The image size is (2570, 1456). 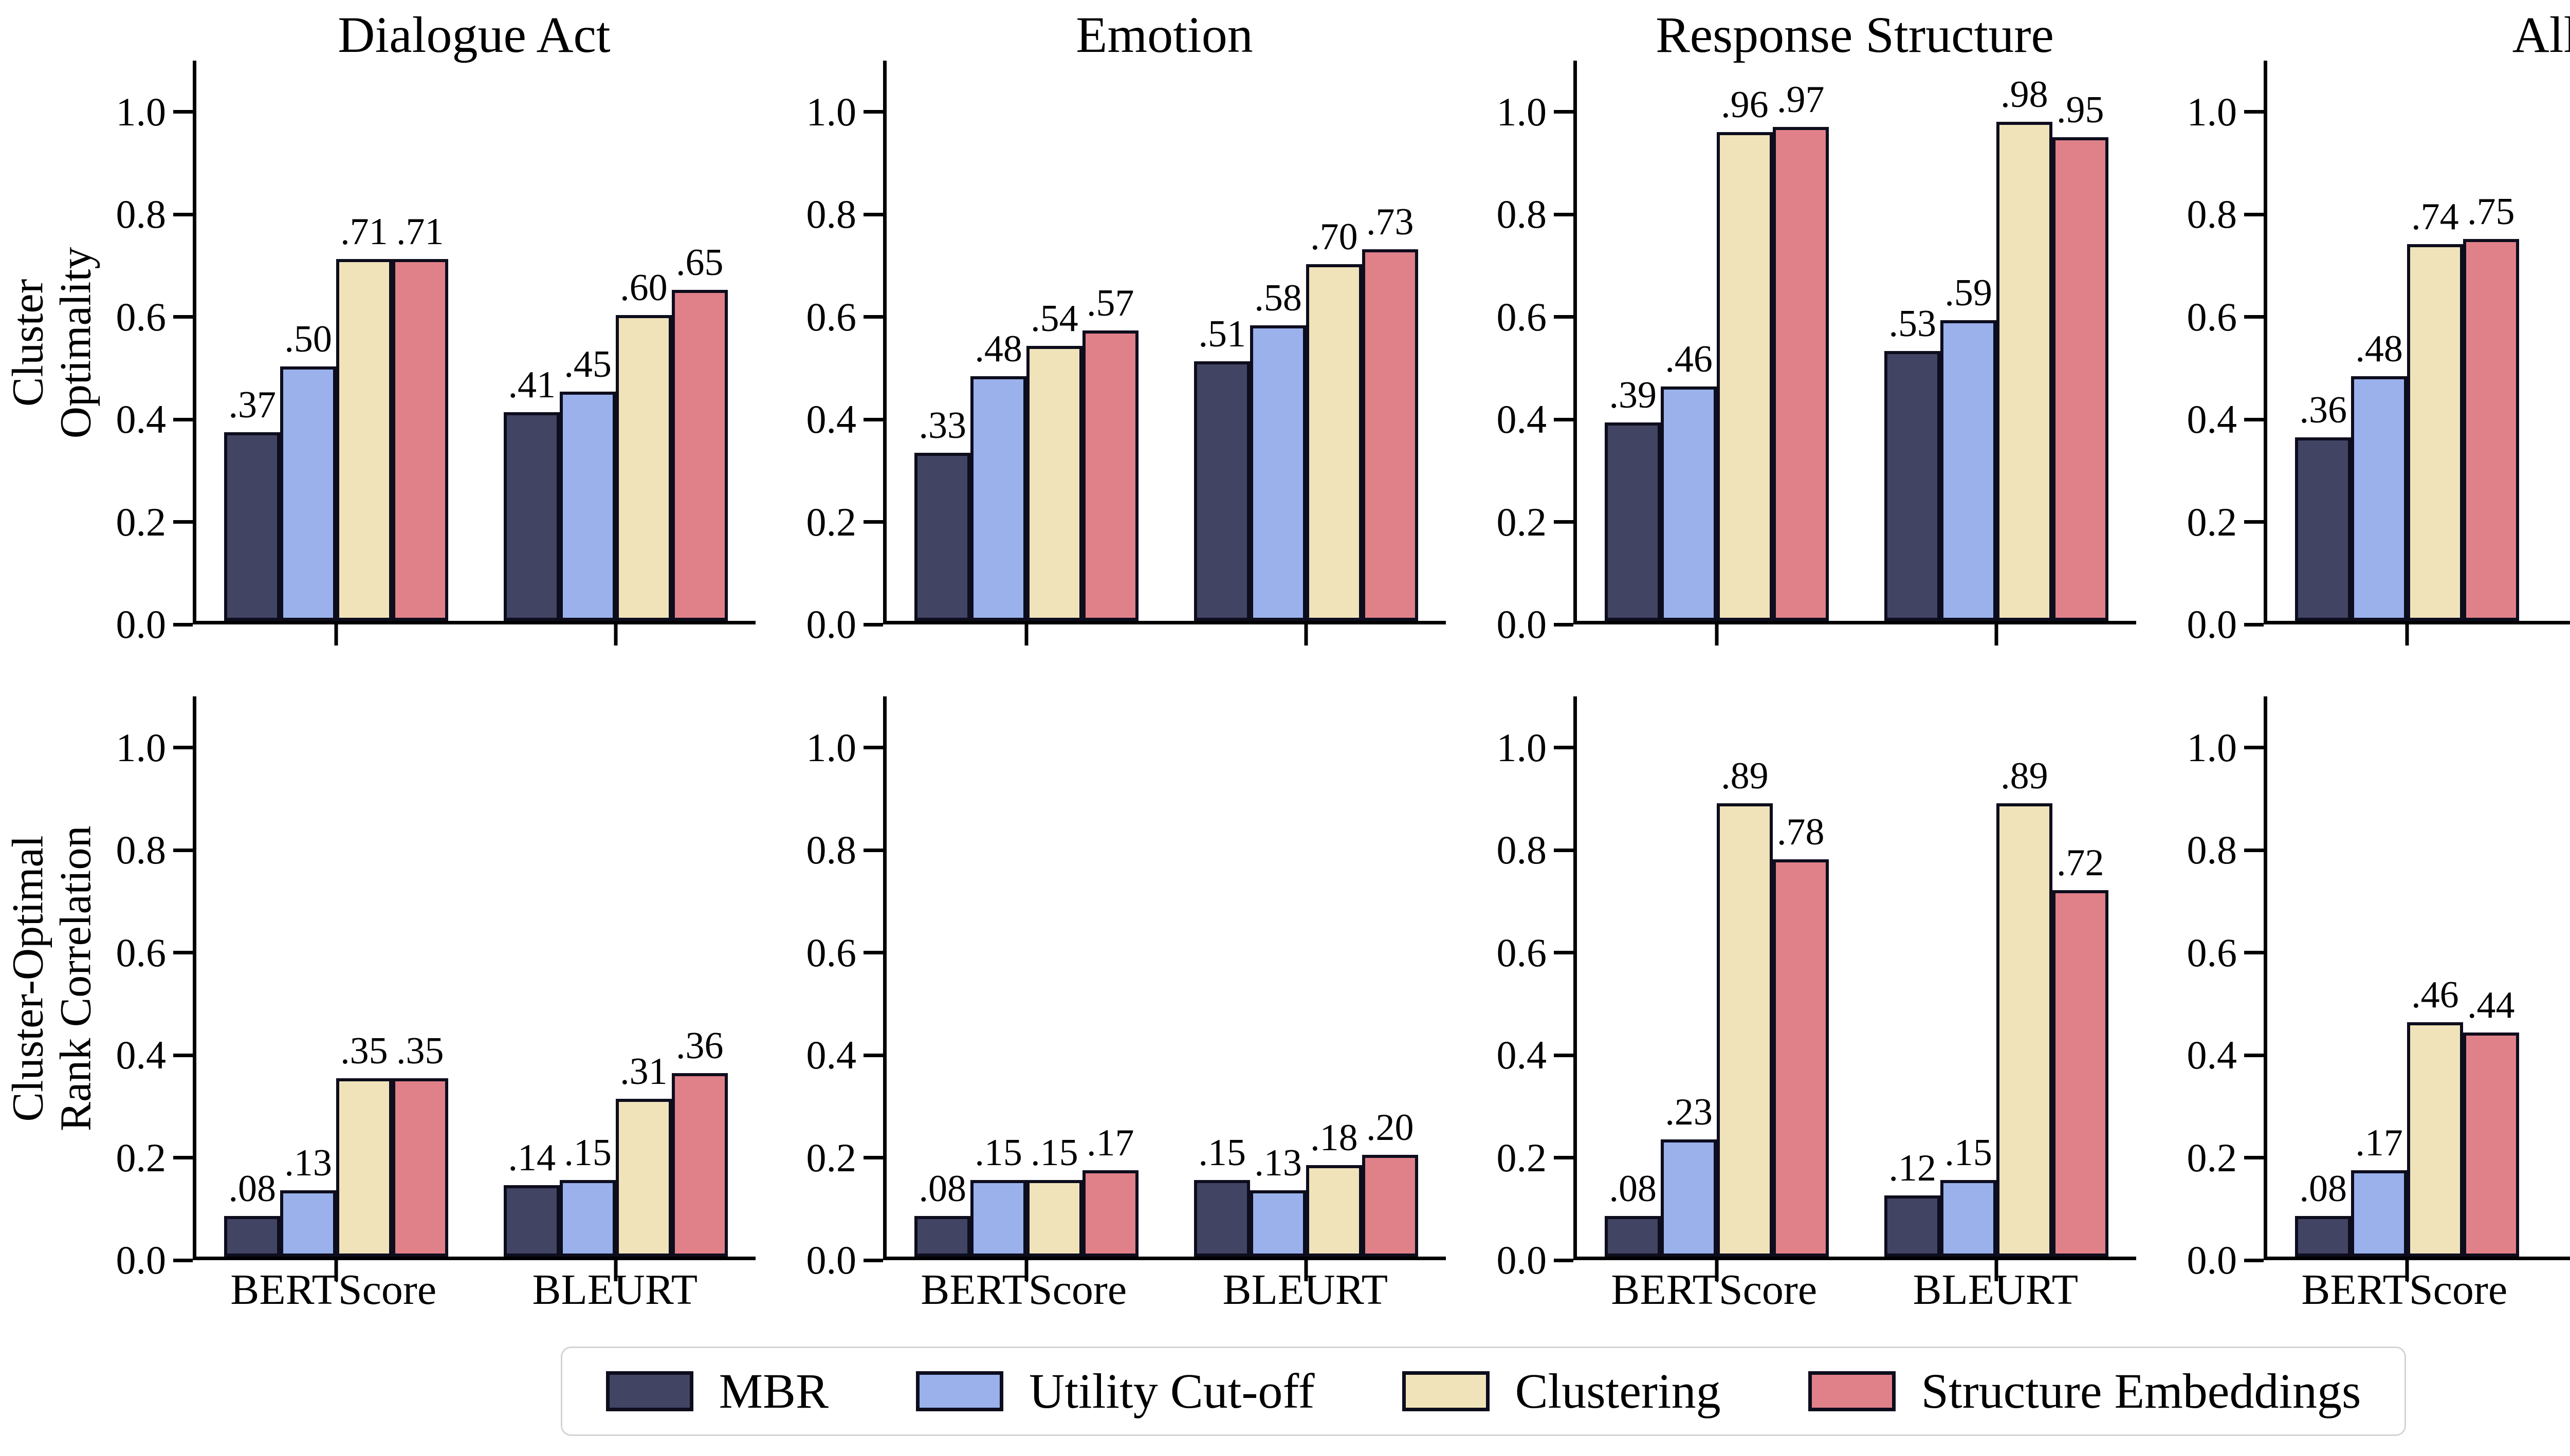 I want to click on bar-value-label: .60, so click(x=644, y=288).